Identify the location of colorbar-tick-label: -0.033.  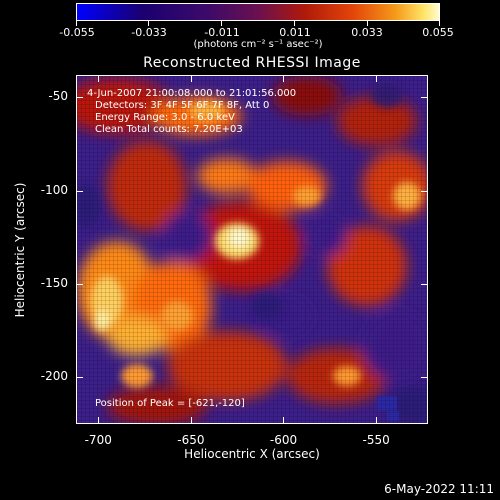
(149, 32).